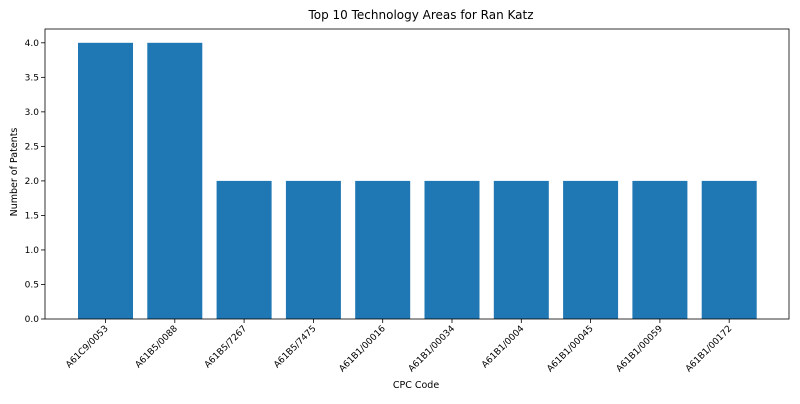  I want to click on y-tick-label-1: 0.0, so click(32, 320).